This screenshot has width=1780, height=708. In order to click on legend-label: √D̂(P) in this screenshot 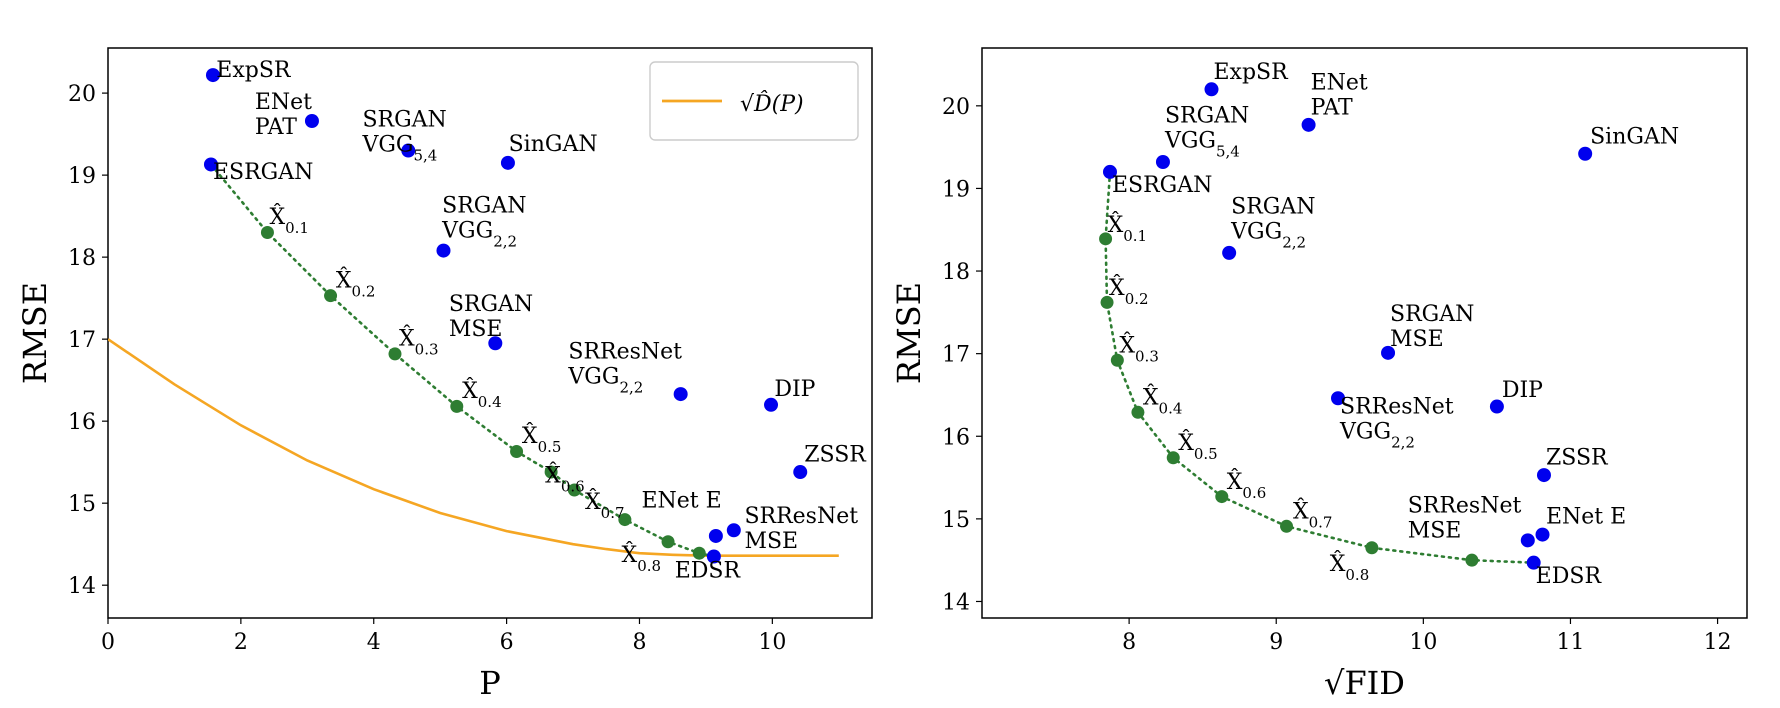, I will do `click(772, 104)`.